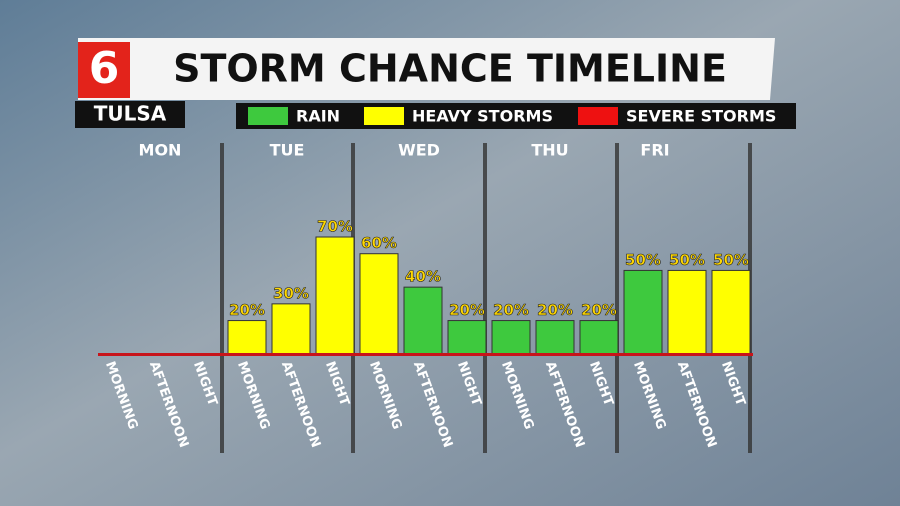 This screenshot has height=506, width=900. I want to click on logo: 6, so click(104, 68).